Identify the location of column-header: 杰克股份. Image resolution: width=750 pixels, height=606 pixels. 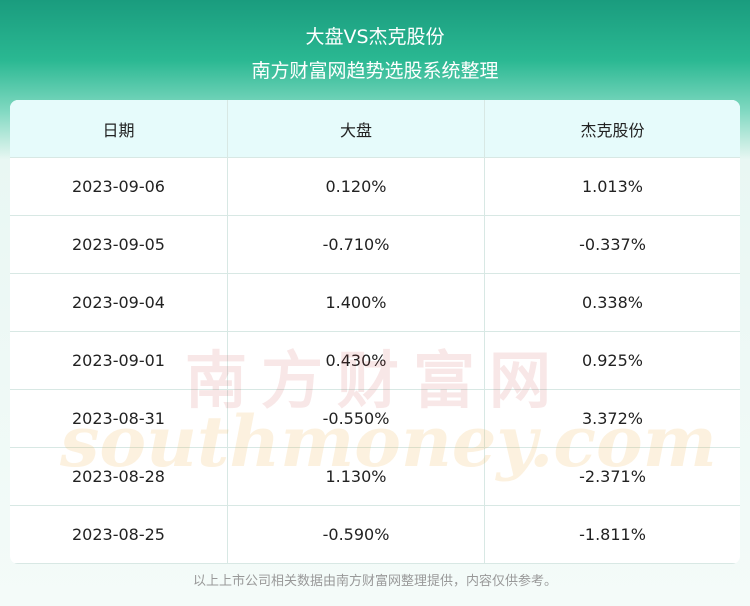
(612, 130).